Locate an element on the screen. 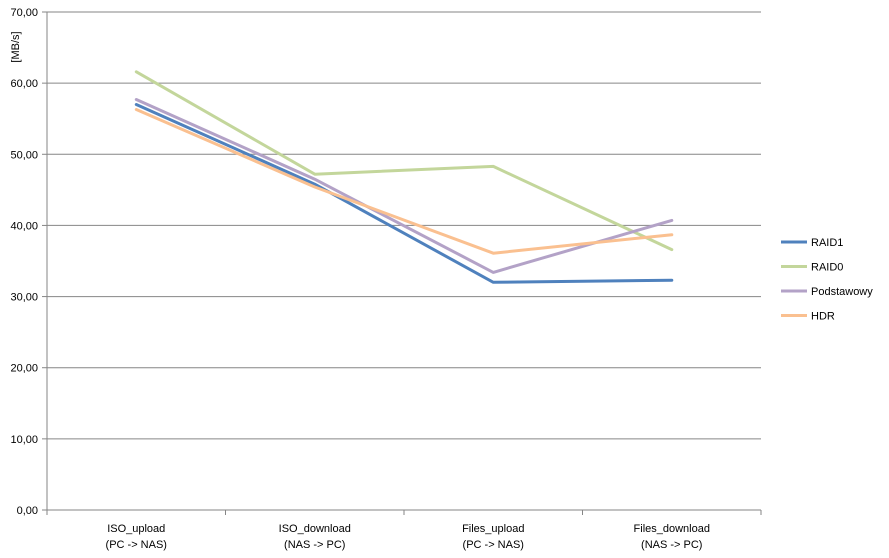 The image size is (889, 558). y-tick-label: 30,00 is located at coordinates (24, 298).